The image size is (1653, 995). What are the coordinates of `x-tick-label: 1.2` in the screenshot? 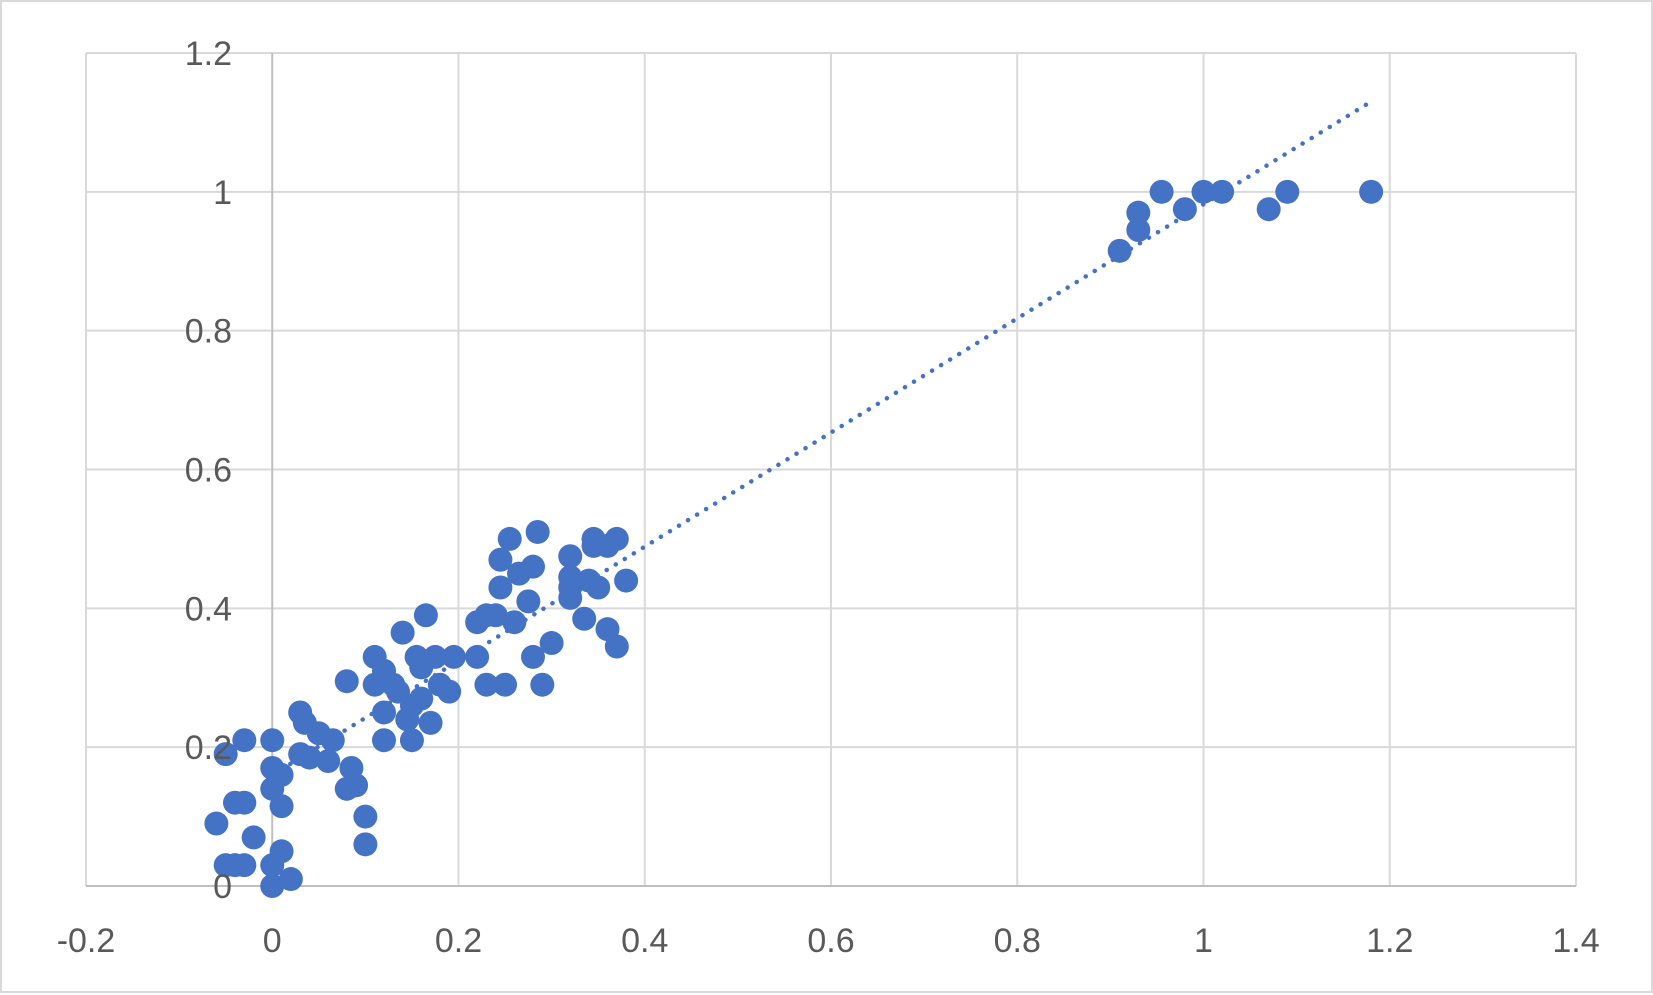 It's located at (1389, 941).